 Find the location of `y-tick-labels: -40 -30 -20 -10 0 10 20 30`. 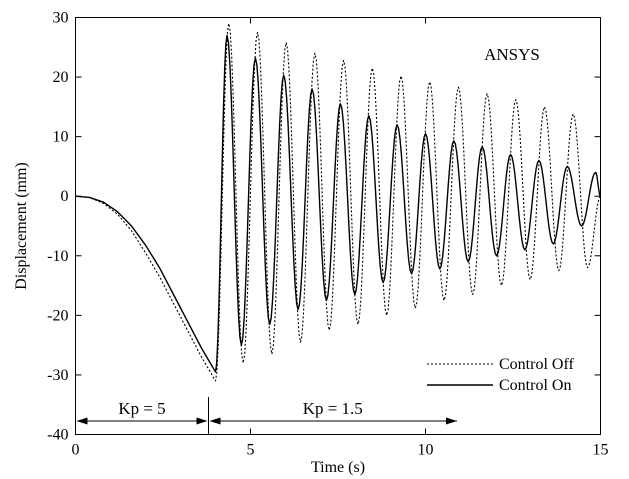

y-tick-labels: -40 -30 -20 -10 0 10 20 30 is located at coordinates (57, 227).